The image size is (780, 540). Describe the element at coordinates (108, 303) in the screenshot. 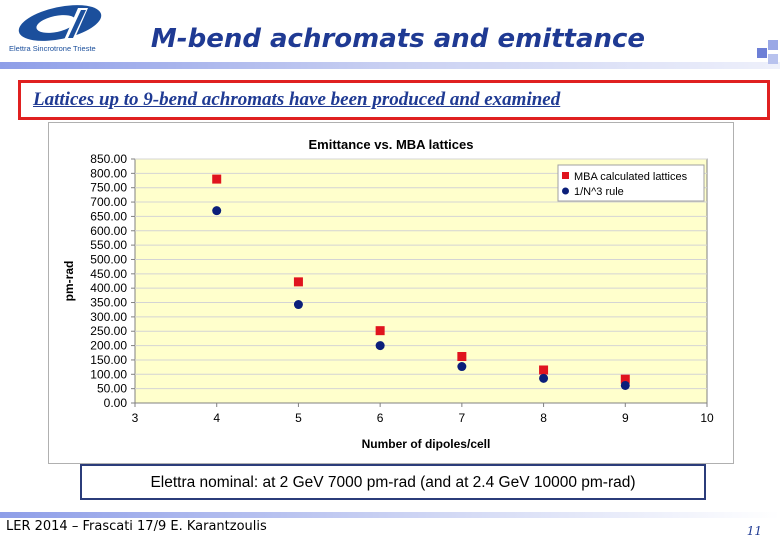

I see `y-tick-label: 350.00` at that location.